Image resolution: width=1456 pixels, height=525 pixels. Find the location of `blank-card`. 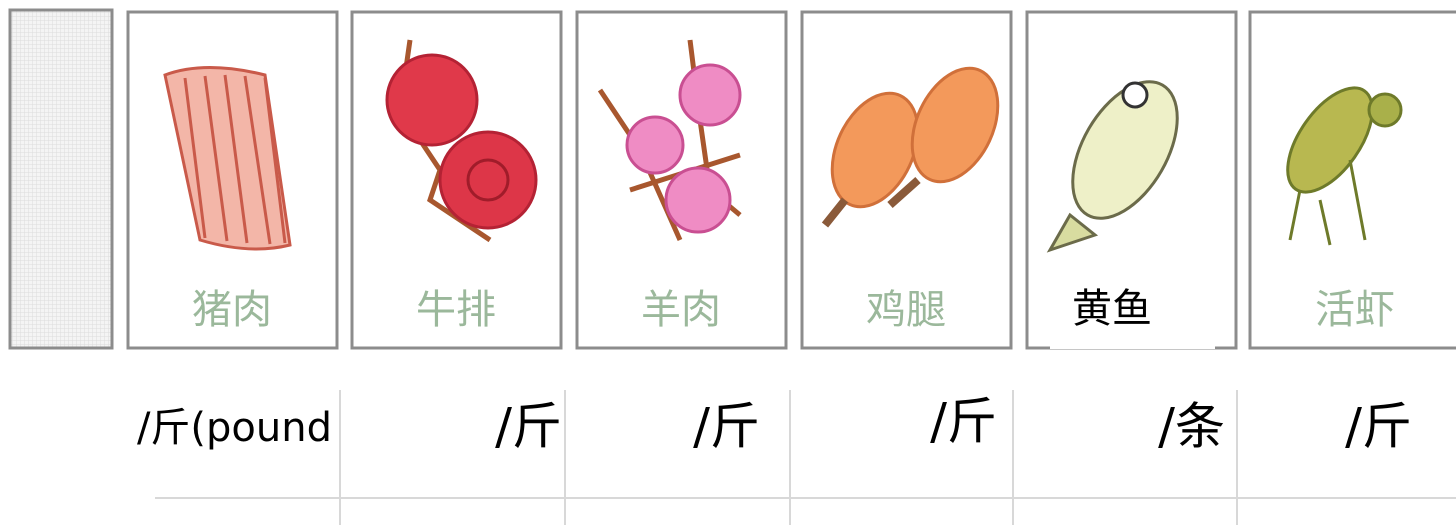

blank-card is located at coordinates (61, 179).